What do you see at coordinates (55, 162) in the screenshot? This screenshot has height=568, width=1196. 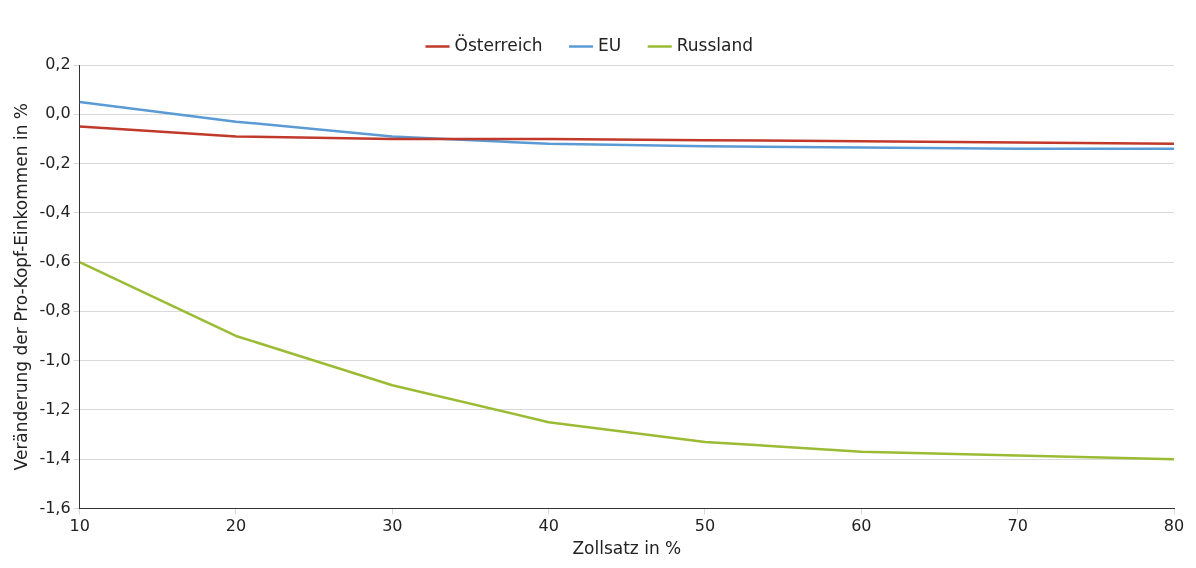 I see `y-tick-label: -0,2` at bounding box center [55, 162].